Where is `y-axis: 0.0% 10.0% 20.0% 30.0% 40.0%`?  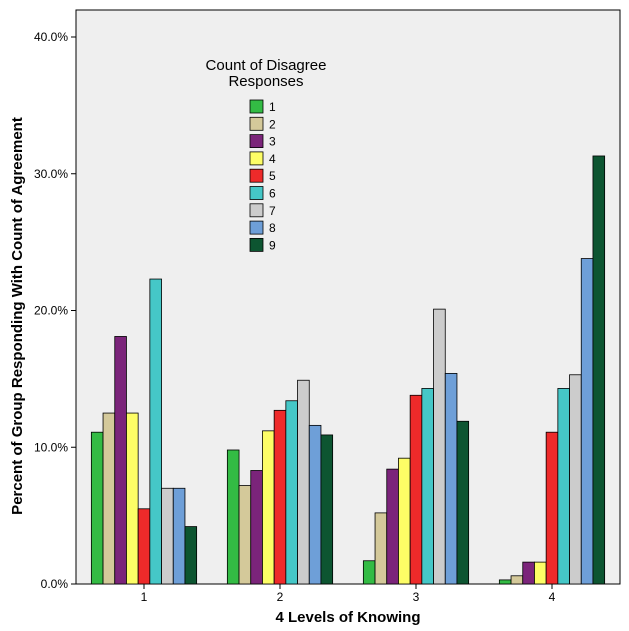
y-axis: 0.0% 10.0% 20.0% 30.0% 40.0% is located at coordinates (55, 310).